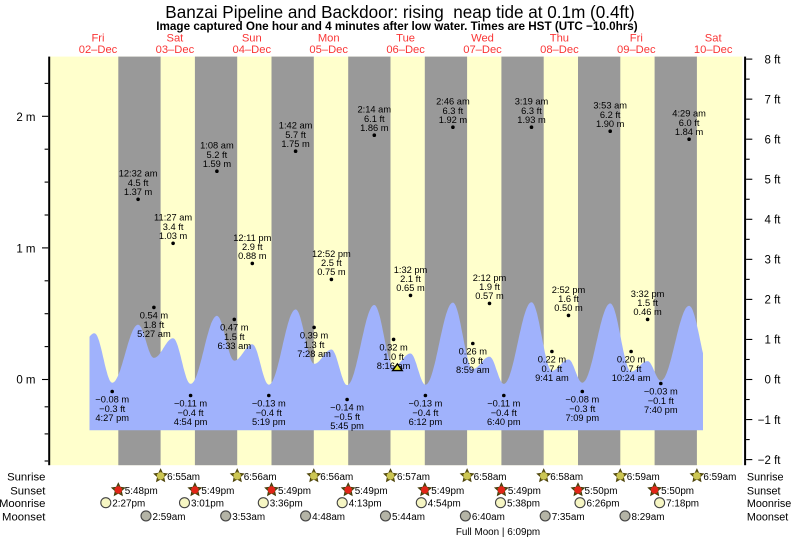 The width and height of the screenshot is (793, 539). I want to click on svg-text: −0.5 ft, so click(347, 417).